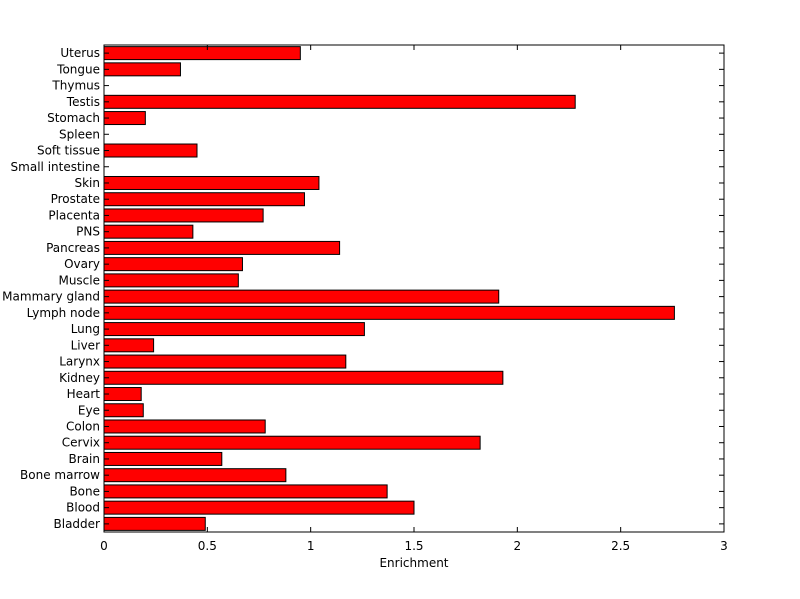 This screenshot has width=800, height=599. I want to click on y-tick-label: PNS, so click(88, 232).